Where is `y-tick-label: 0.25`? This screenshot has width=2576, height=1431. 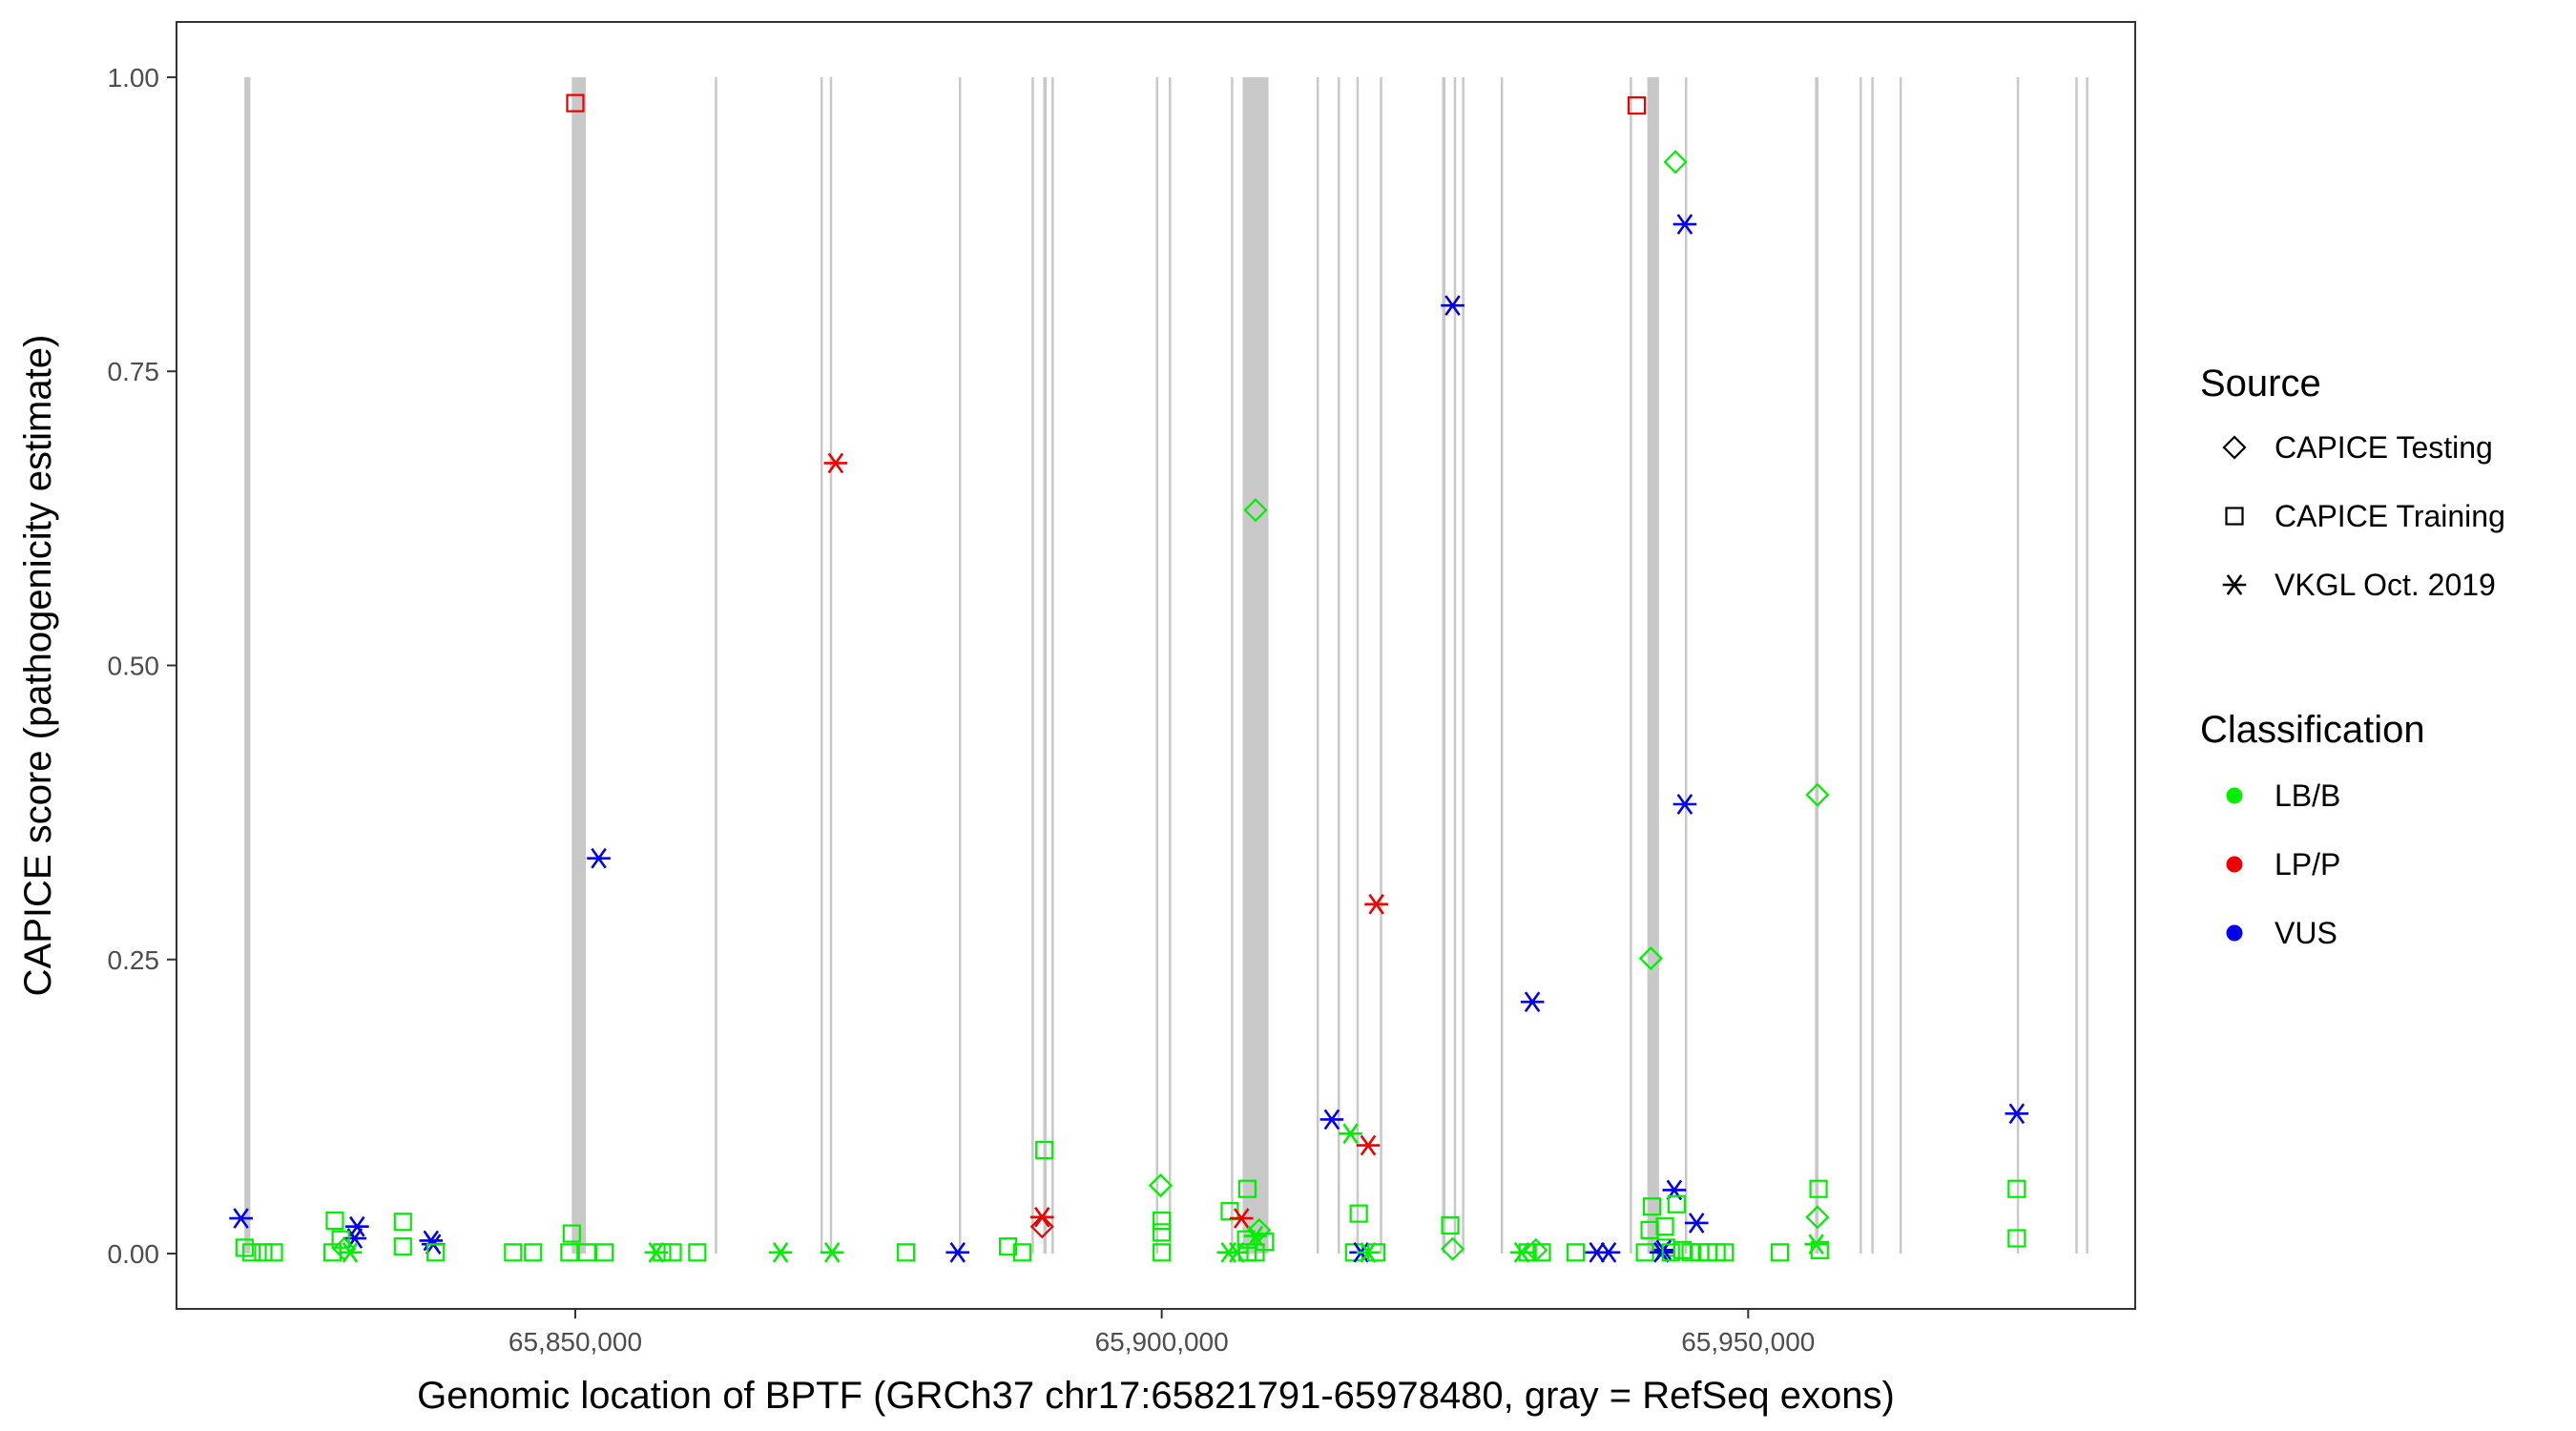
y-tick-label: 0.25 is located at coordinates (134, 960).